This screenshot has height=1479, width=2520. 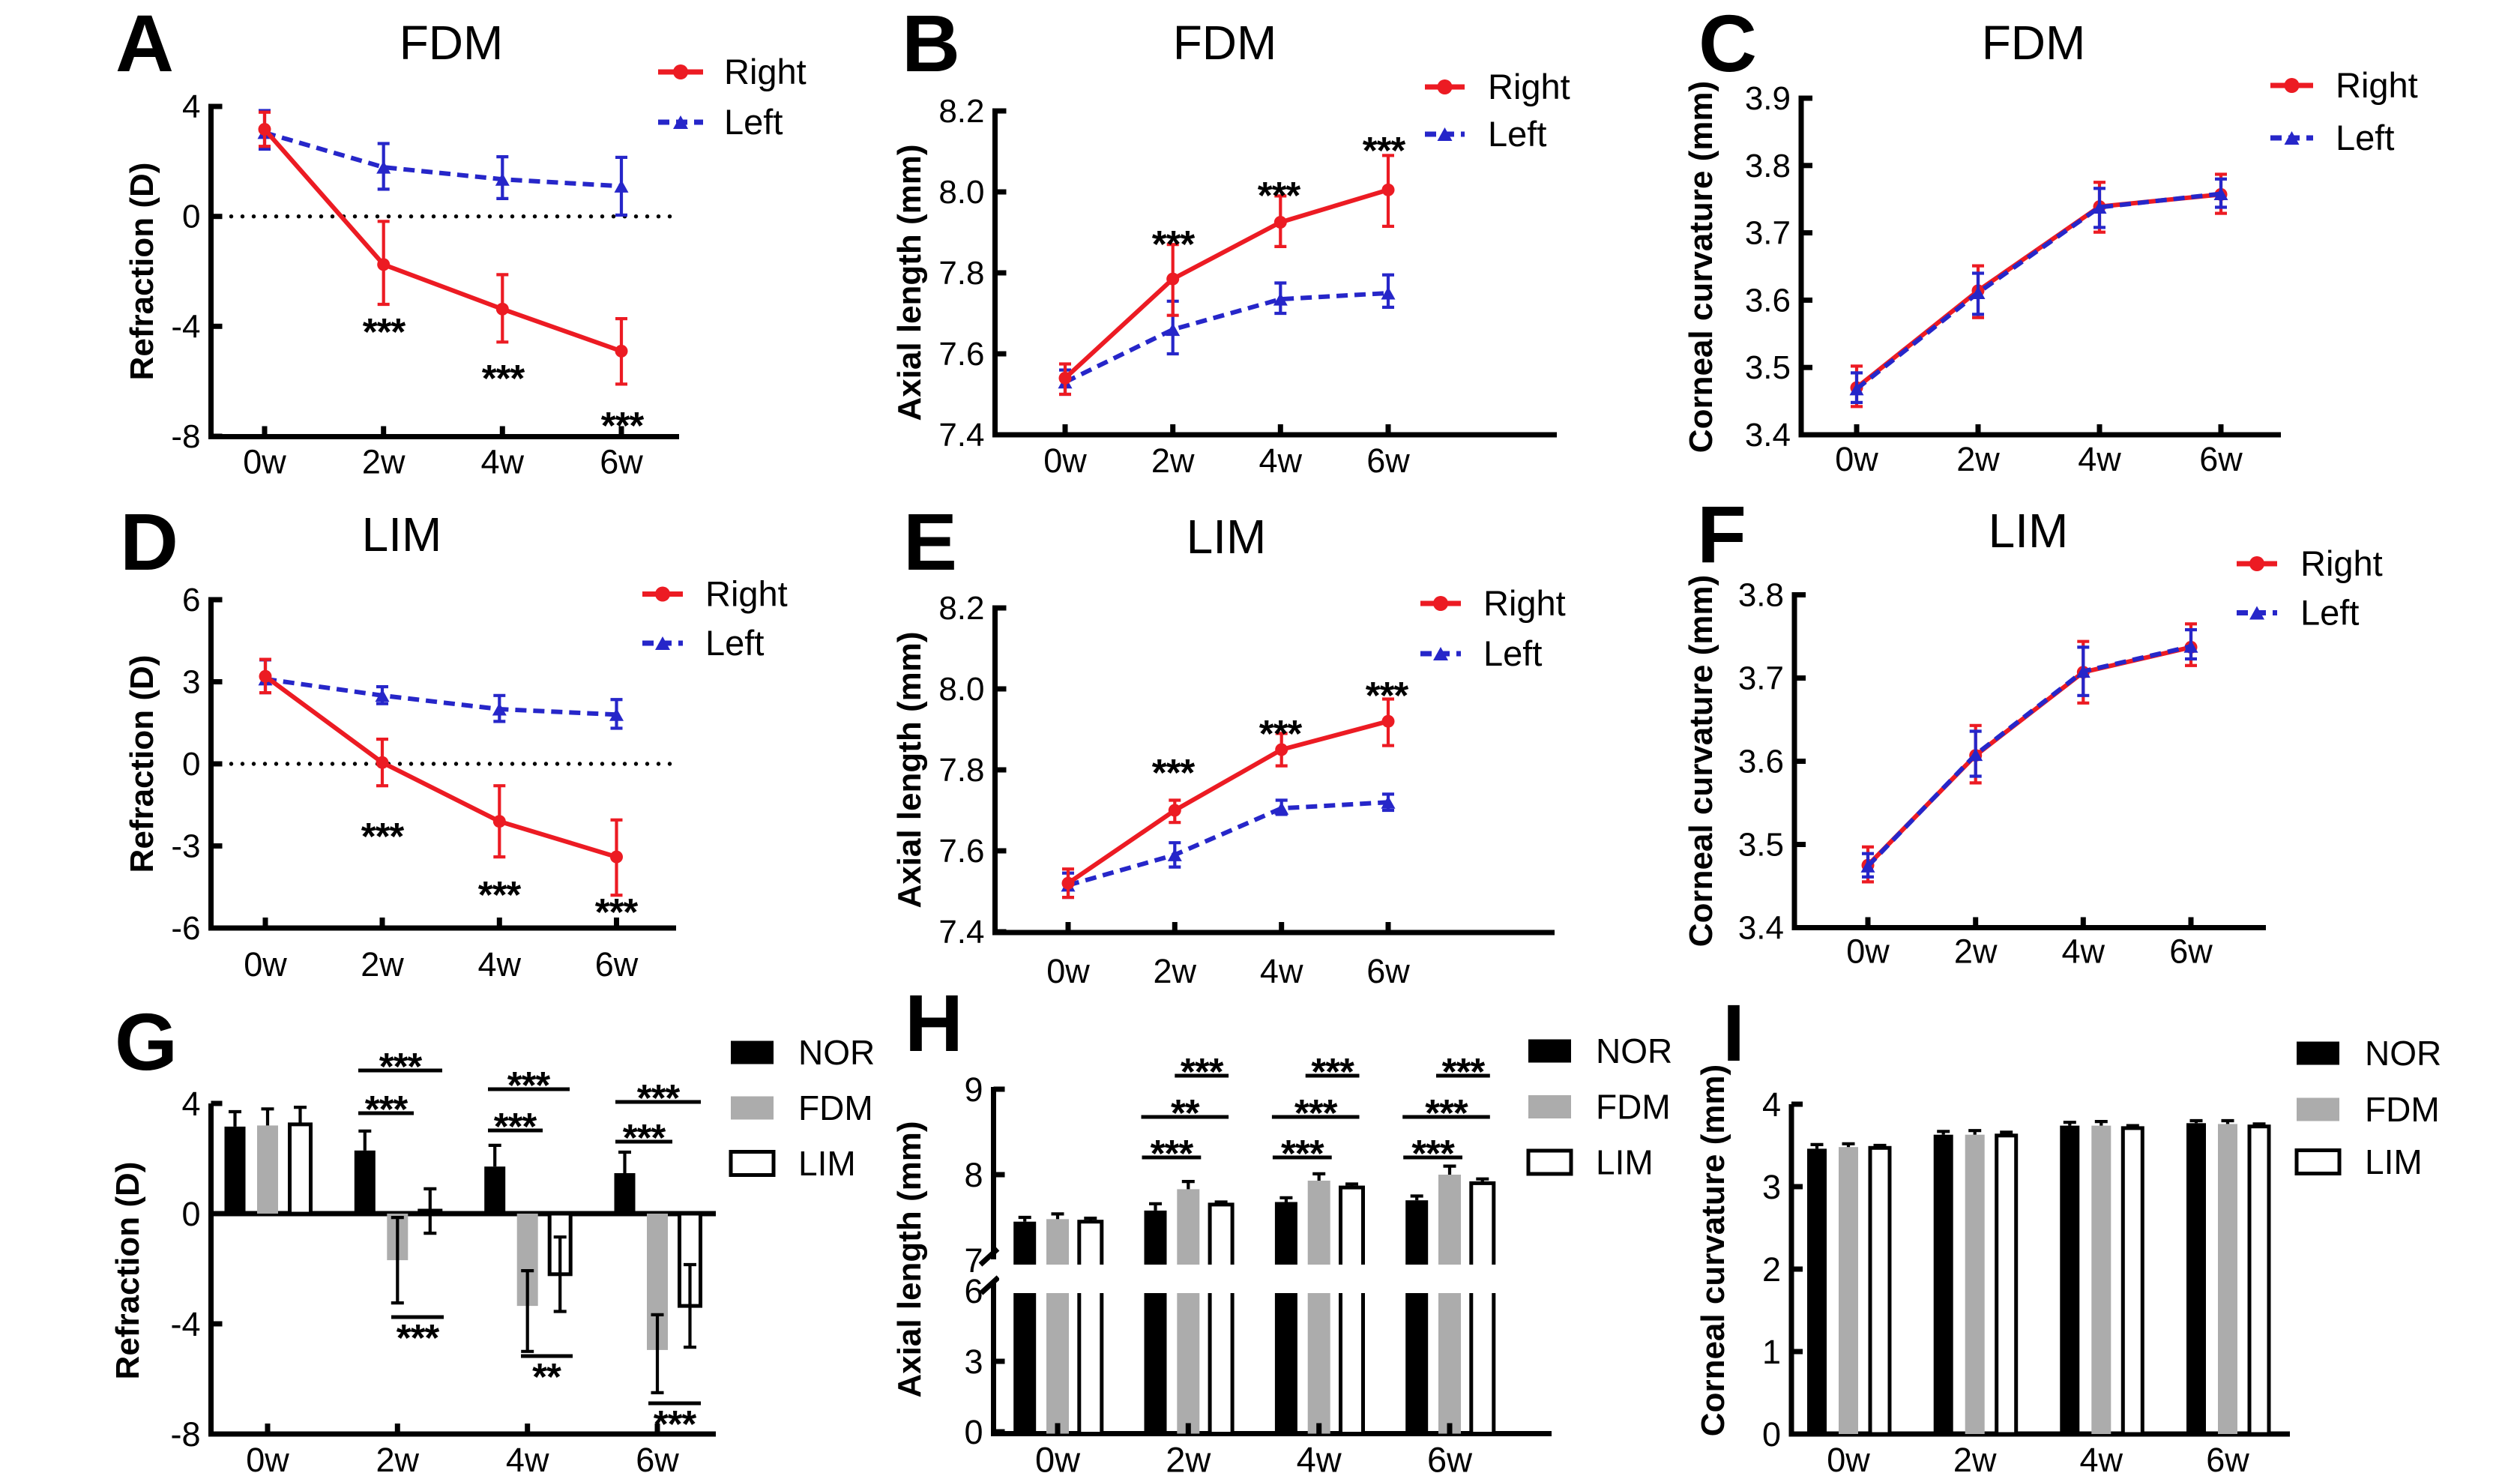 What do you see at coordinates (961, 111) in the screenshot?
I see `svg-text: 8.2` at bounding box center [961, 111].